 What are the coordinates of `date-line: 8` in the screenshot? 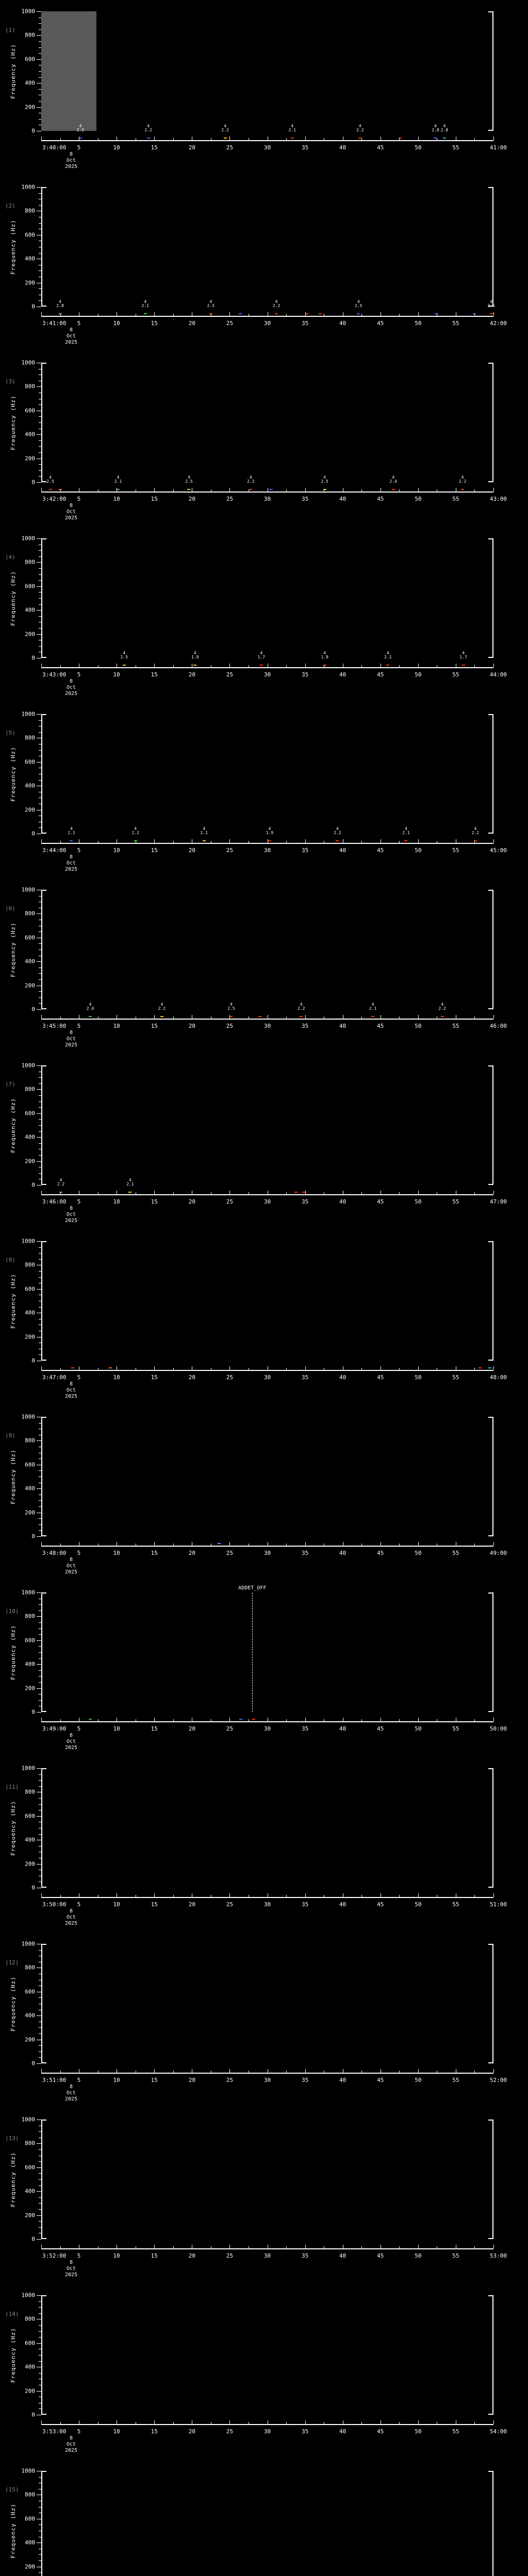 It's located at (71, 330).